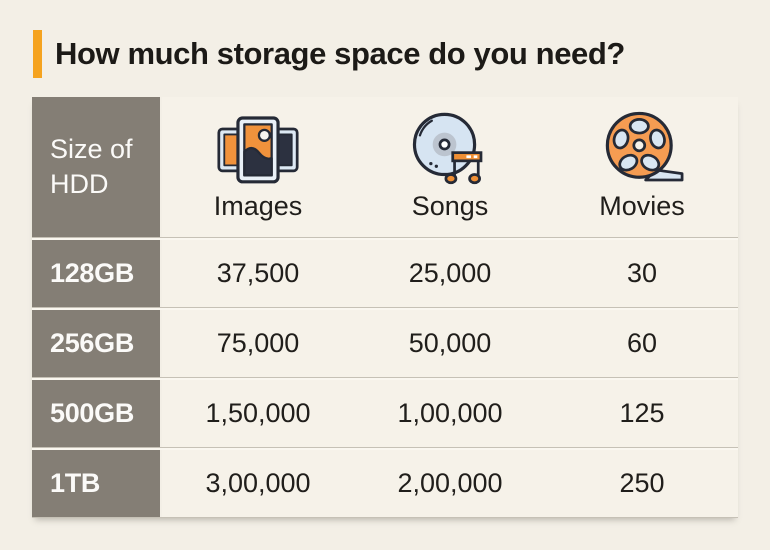  Describe the element at coordinates (642, 206) in the screenshot. I see `movies-column-label: Movies` at that location.